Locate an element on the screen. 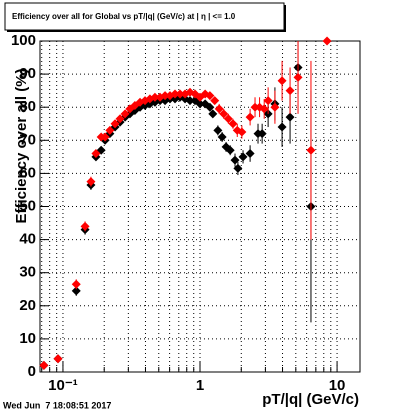  x-tick-label: 10⁻¹ is located at coordinates (63, 385).